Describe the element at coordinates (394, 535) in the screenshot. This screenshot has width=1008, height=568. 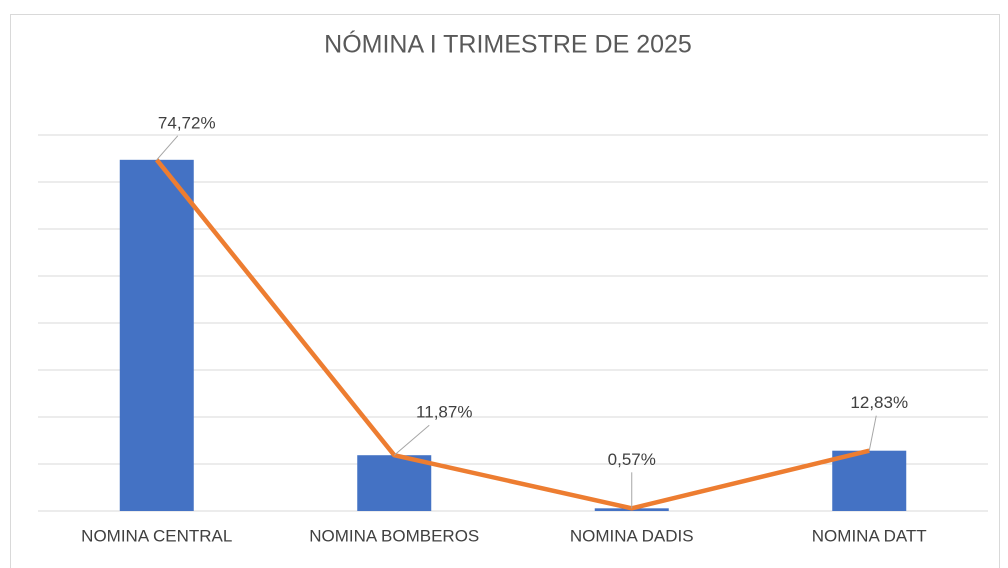
I see `x-tick-label: NOMINA BOMBEROS` at that location.